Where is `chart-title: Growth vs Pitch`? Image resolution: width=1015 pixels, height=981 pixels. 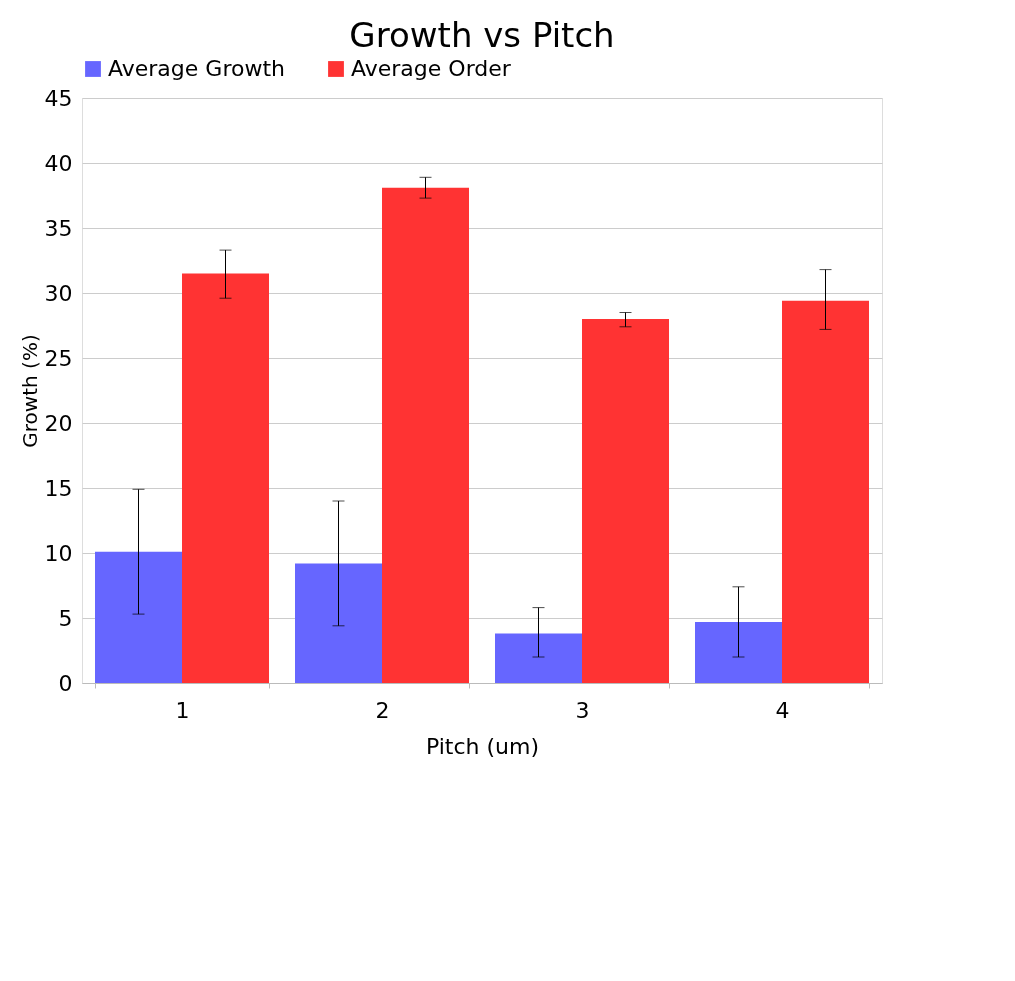
chart-title: Growth vs Pitch is located at coordinates (482, 35).